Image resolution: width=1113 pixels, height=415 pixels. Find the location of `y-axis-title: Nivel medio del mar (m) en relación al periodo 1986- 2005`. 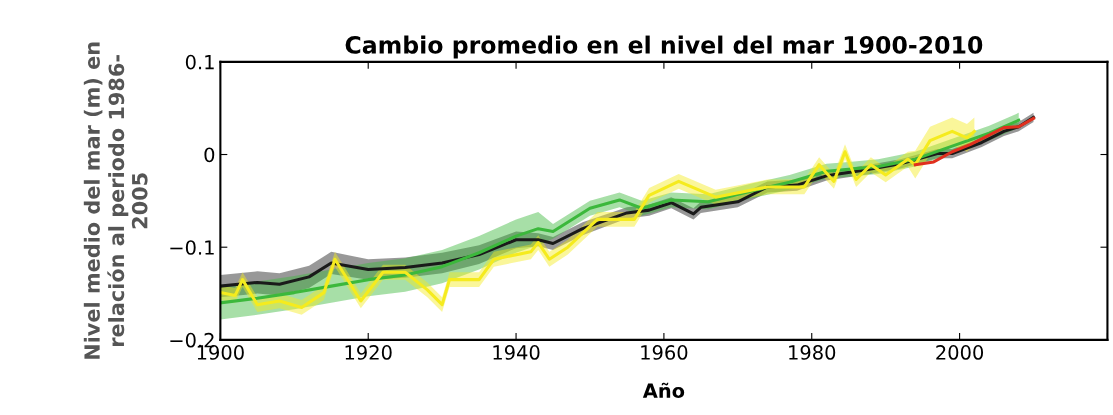

y-axis-title: Nivel medio del mar (m) en relación al periodo 1986- 2005 is located at coordinates (115, 200).